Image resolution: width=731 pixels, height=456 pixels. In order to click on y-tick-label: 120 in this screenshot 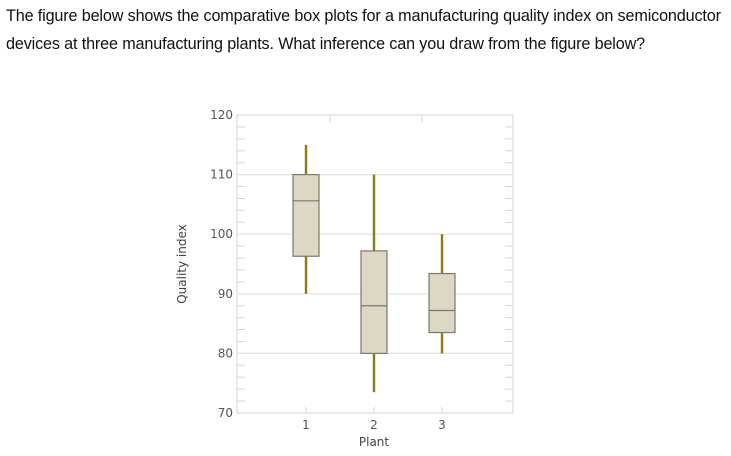, I will do `click(221, 115)`.